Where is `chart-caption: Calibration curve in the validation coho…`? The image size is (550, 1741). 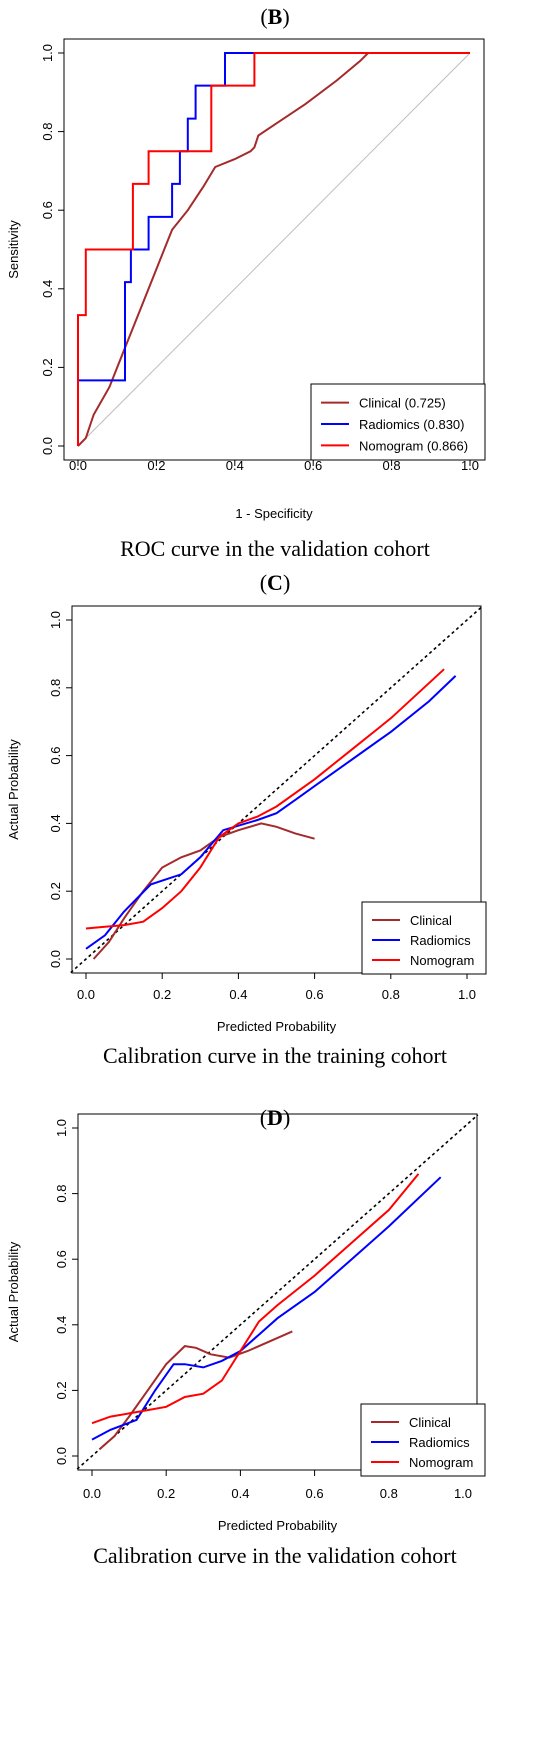 chart-caption: Calibration curve in the validation coho… is located at coordinates (275, 1555).